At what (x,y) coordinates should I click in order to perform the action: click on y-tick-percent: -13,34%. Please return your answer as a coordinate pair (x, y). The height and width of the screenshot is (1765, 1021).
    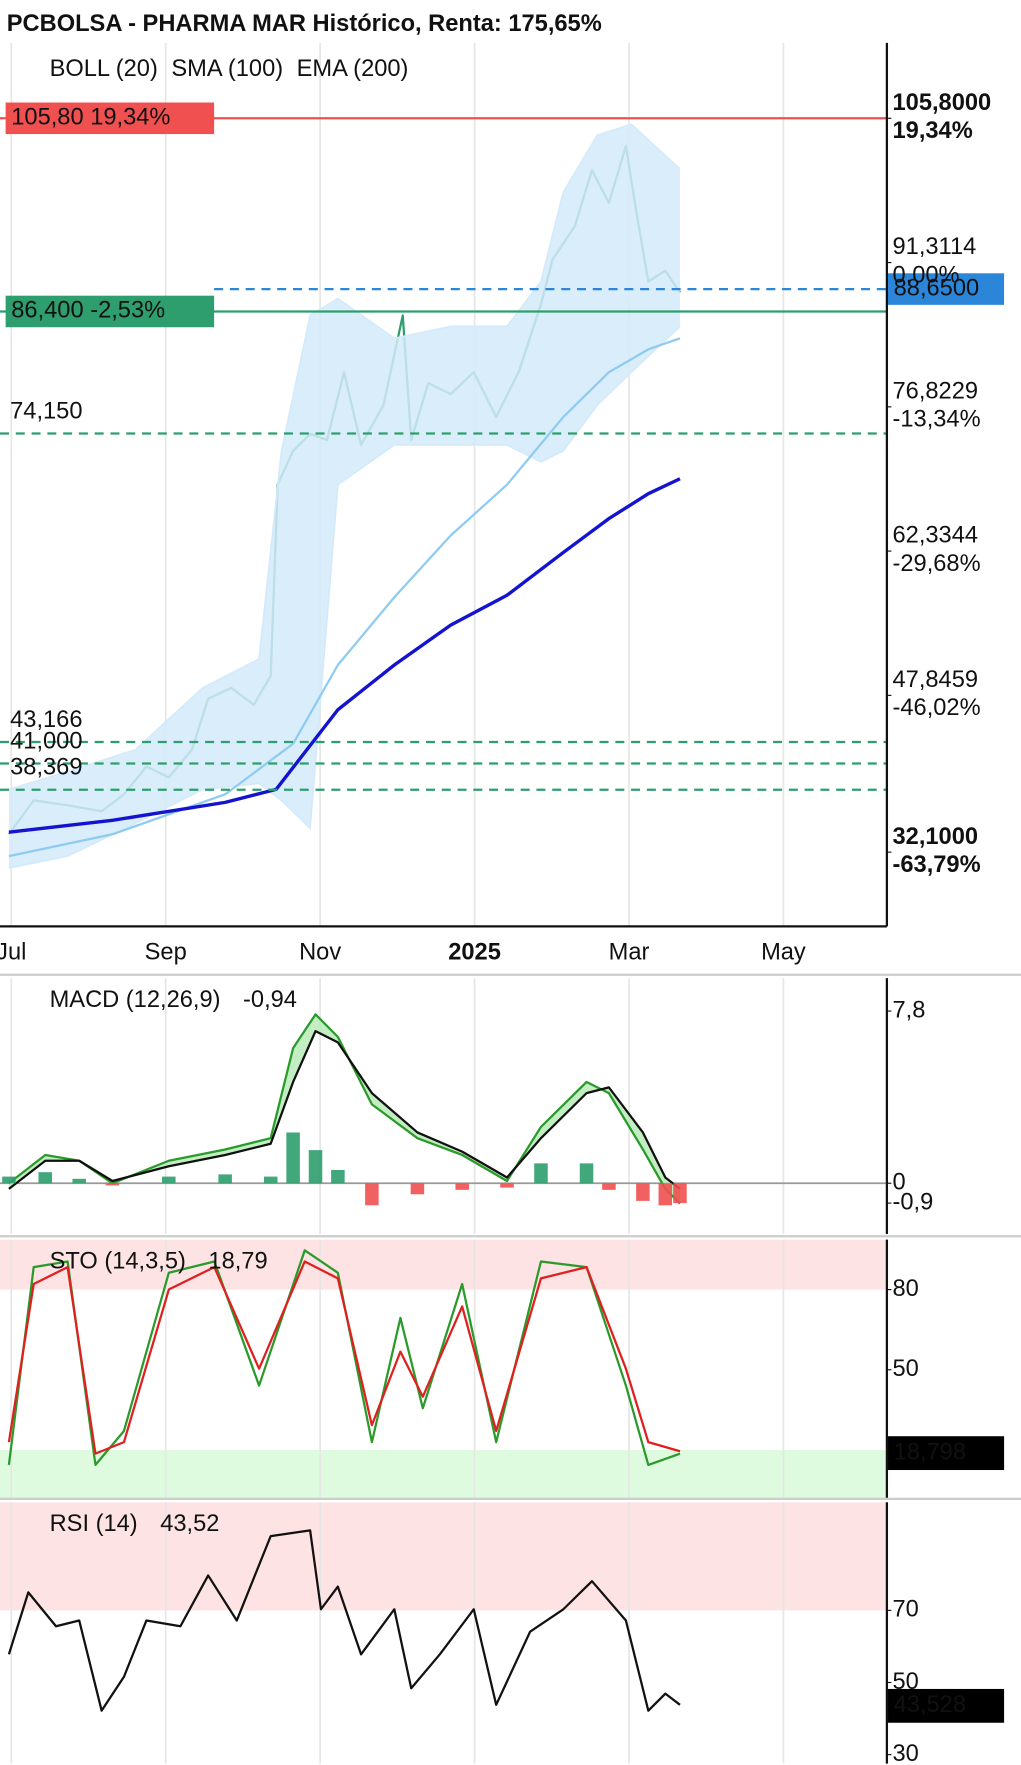
    Looking at the image, I should click on (937, 420).